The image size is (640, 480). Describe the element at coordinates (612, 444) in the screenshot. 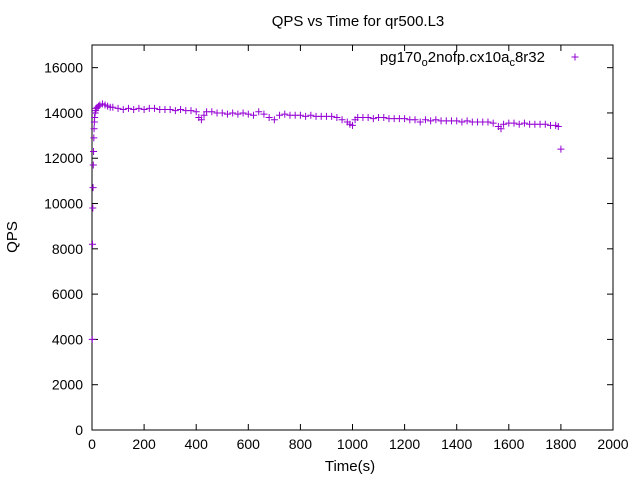

I see `x-tick-label: 2000` at that location.